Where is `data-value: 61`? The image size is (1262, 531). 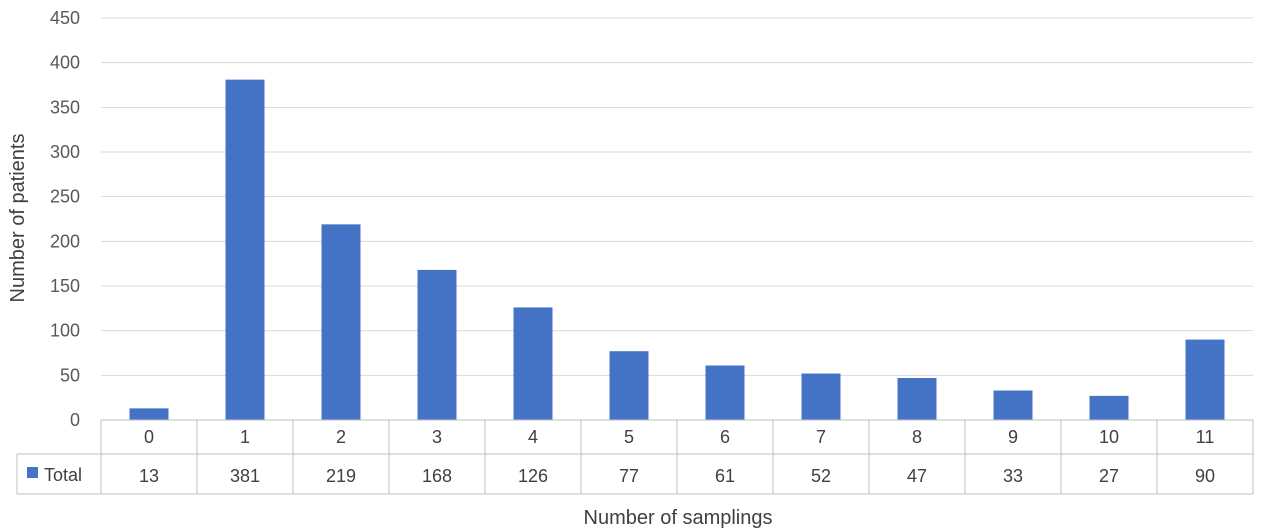 data-value: 61 is located at coordinates (725, 476).